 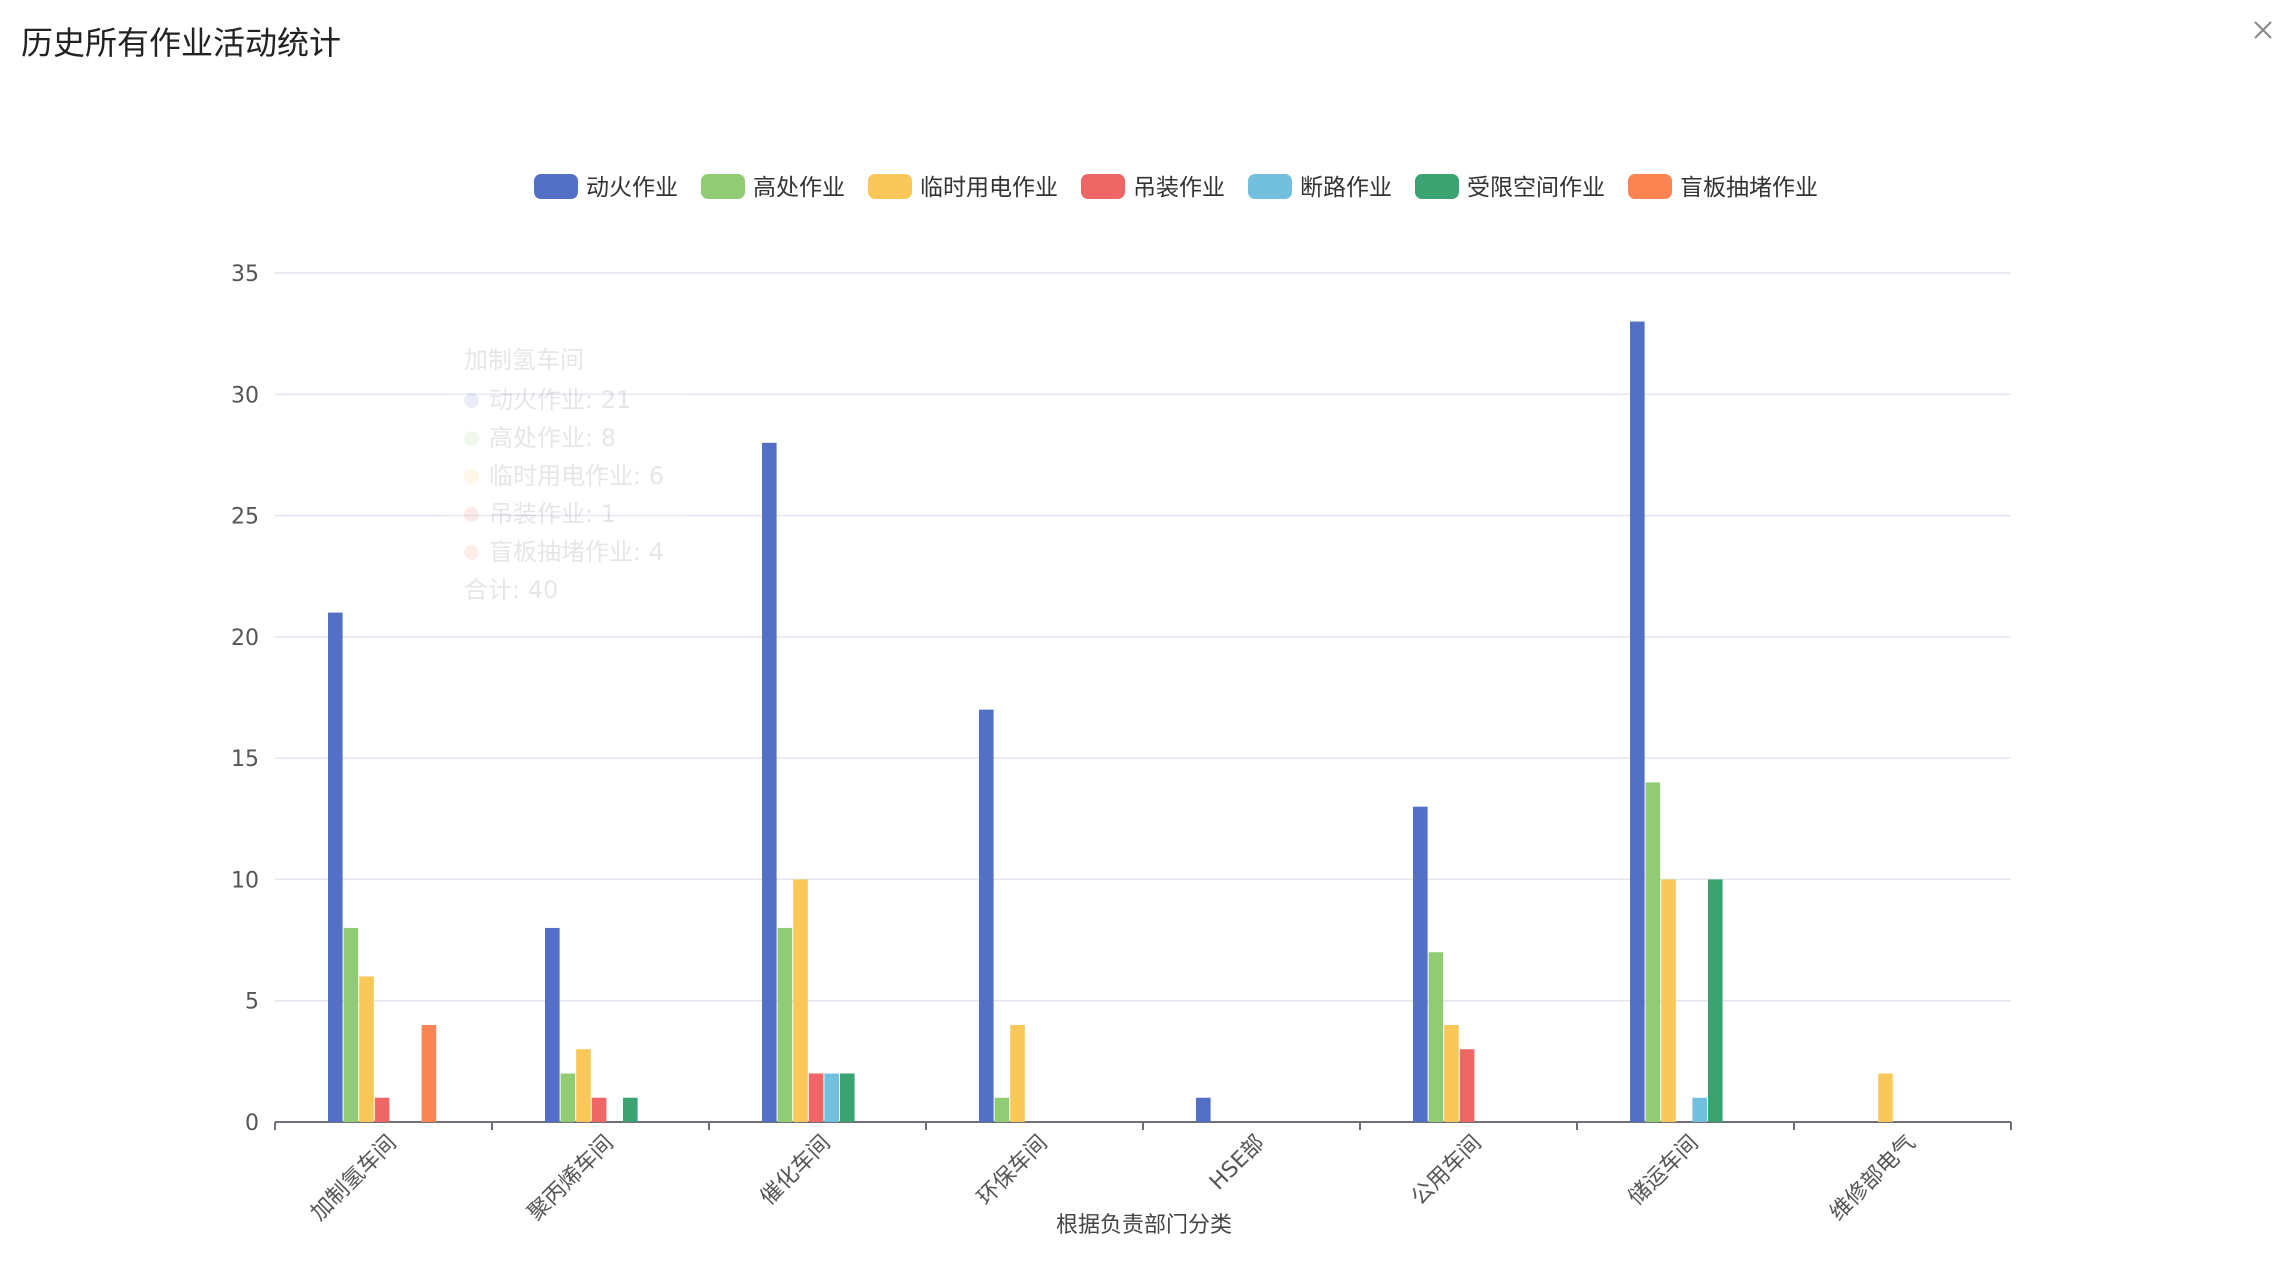 What do you see at coordinates (1447, 1171) in the screenshot?
I see `x-tick-label: 公用车间` at bounding box center [1447, 1171].